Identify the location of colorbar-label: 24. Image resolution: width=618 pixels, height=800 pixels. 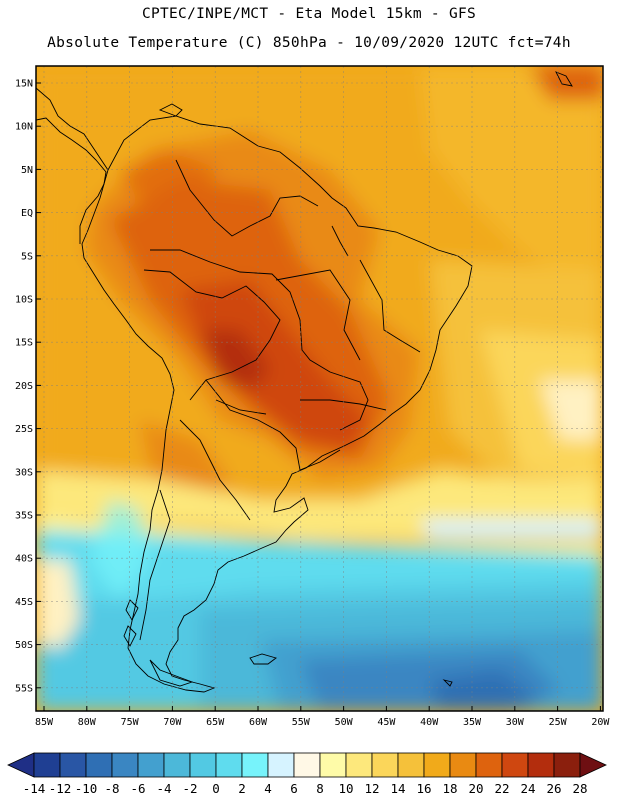
(527, 788).